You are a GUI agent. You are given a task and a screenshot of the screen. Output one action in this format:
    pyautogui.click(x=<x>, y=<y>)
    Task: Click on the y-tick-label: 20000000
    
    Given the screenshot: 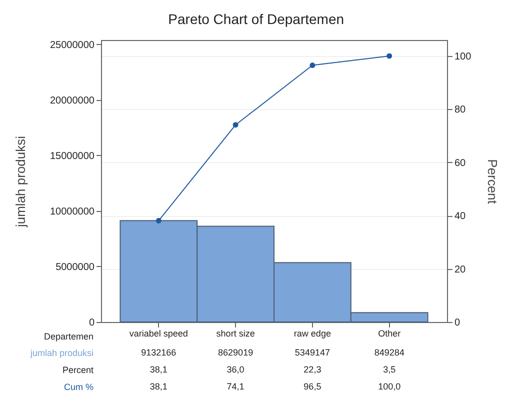 What is the action you would take?
    pyautogui.click(x=72, y=100)
    